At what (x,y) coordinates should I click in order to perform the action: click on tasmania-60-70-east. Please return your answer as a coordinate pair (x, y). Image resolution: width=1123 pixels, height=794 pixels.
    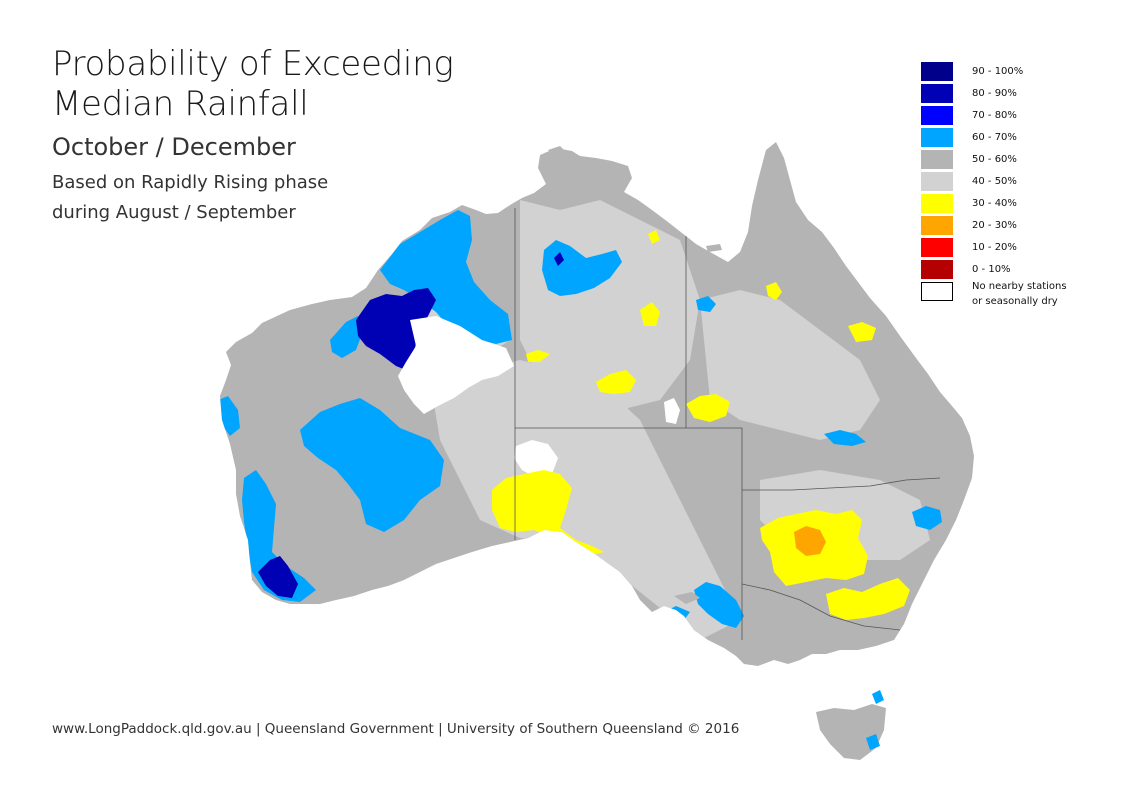
    Looking at the image, I should click on (873, 742).